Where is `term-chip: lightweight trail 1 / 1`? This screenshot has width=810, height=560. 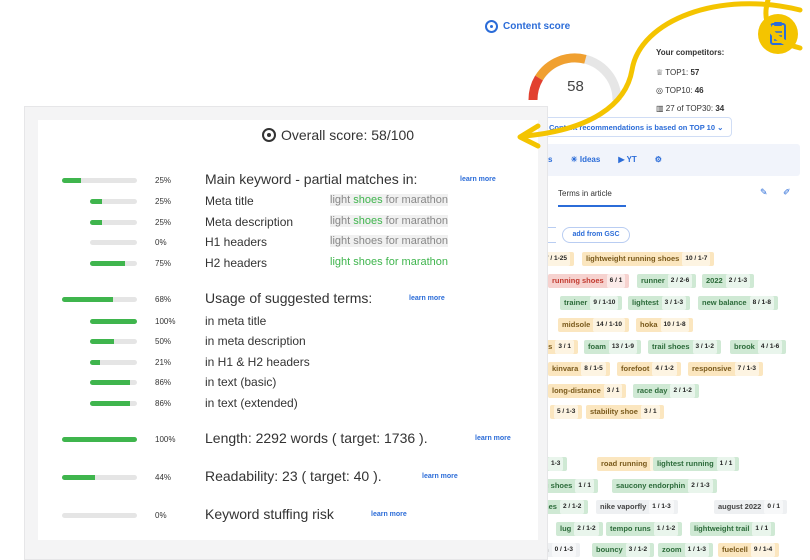 term-chip: lightweight trail 1 / 1 is located at coordinates (733, 529).